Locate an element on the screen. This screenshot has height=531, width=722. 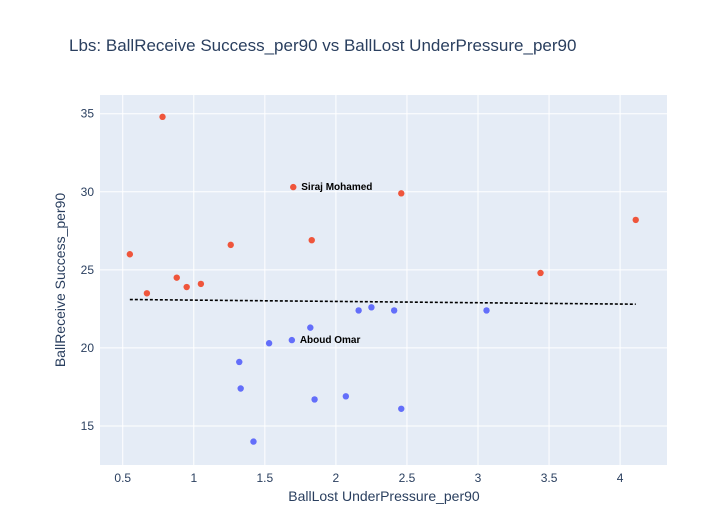
y-tick-label: 25 is located at coordinates (88, 270).